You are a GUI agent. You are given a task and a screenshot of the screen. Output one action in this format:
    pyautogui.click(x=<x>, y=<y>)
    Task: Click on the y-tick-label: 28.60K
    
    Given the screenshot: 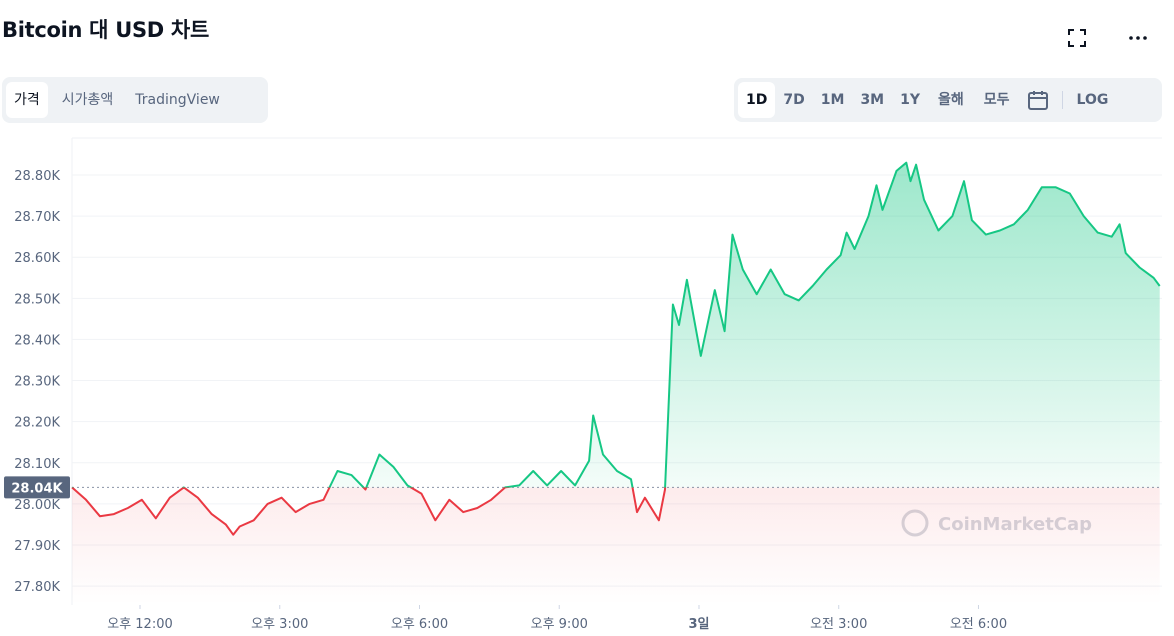 What is the action you would take?
    pyautogui.click(x=37, y=258)
    